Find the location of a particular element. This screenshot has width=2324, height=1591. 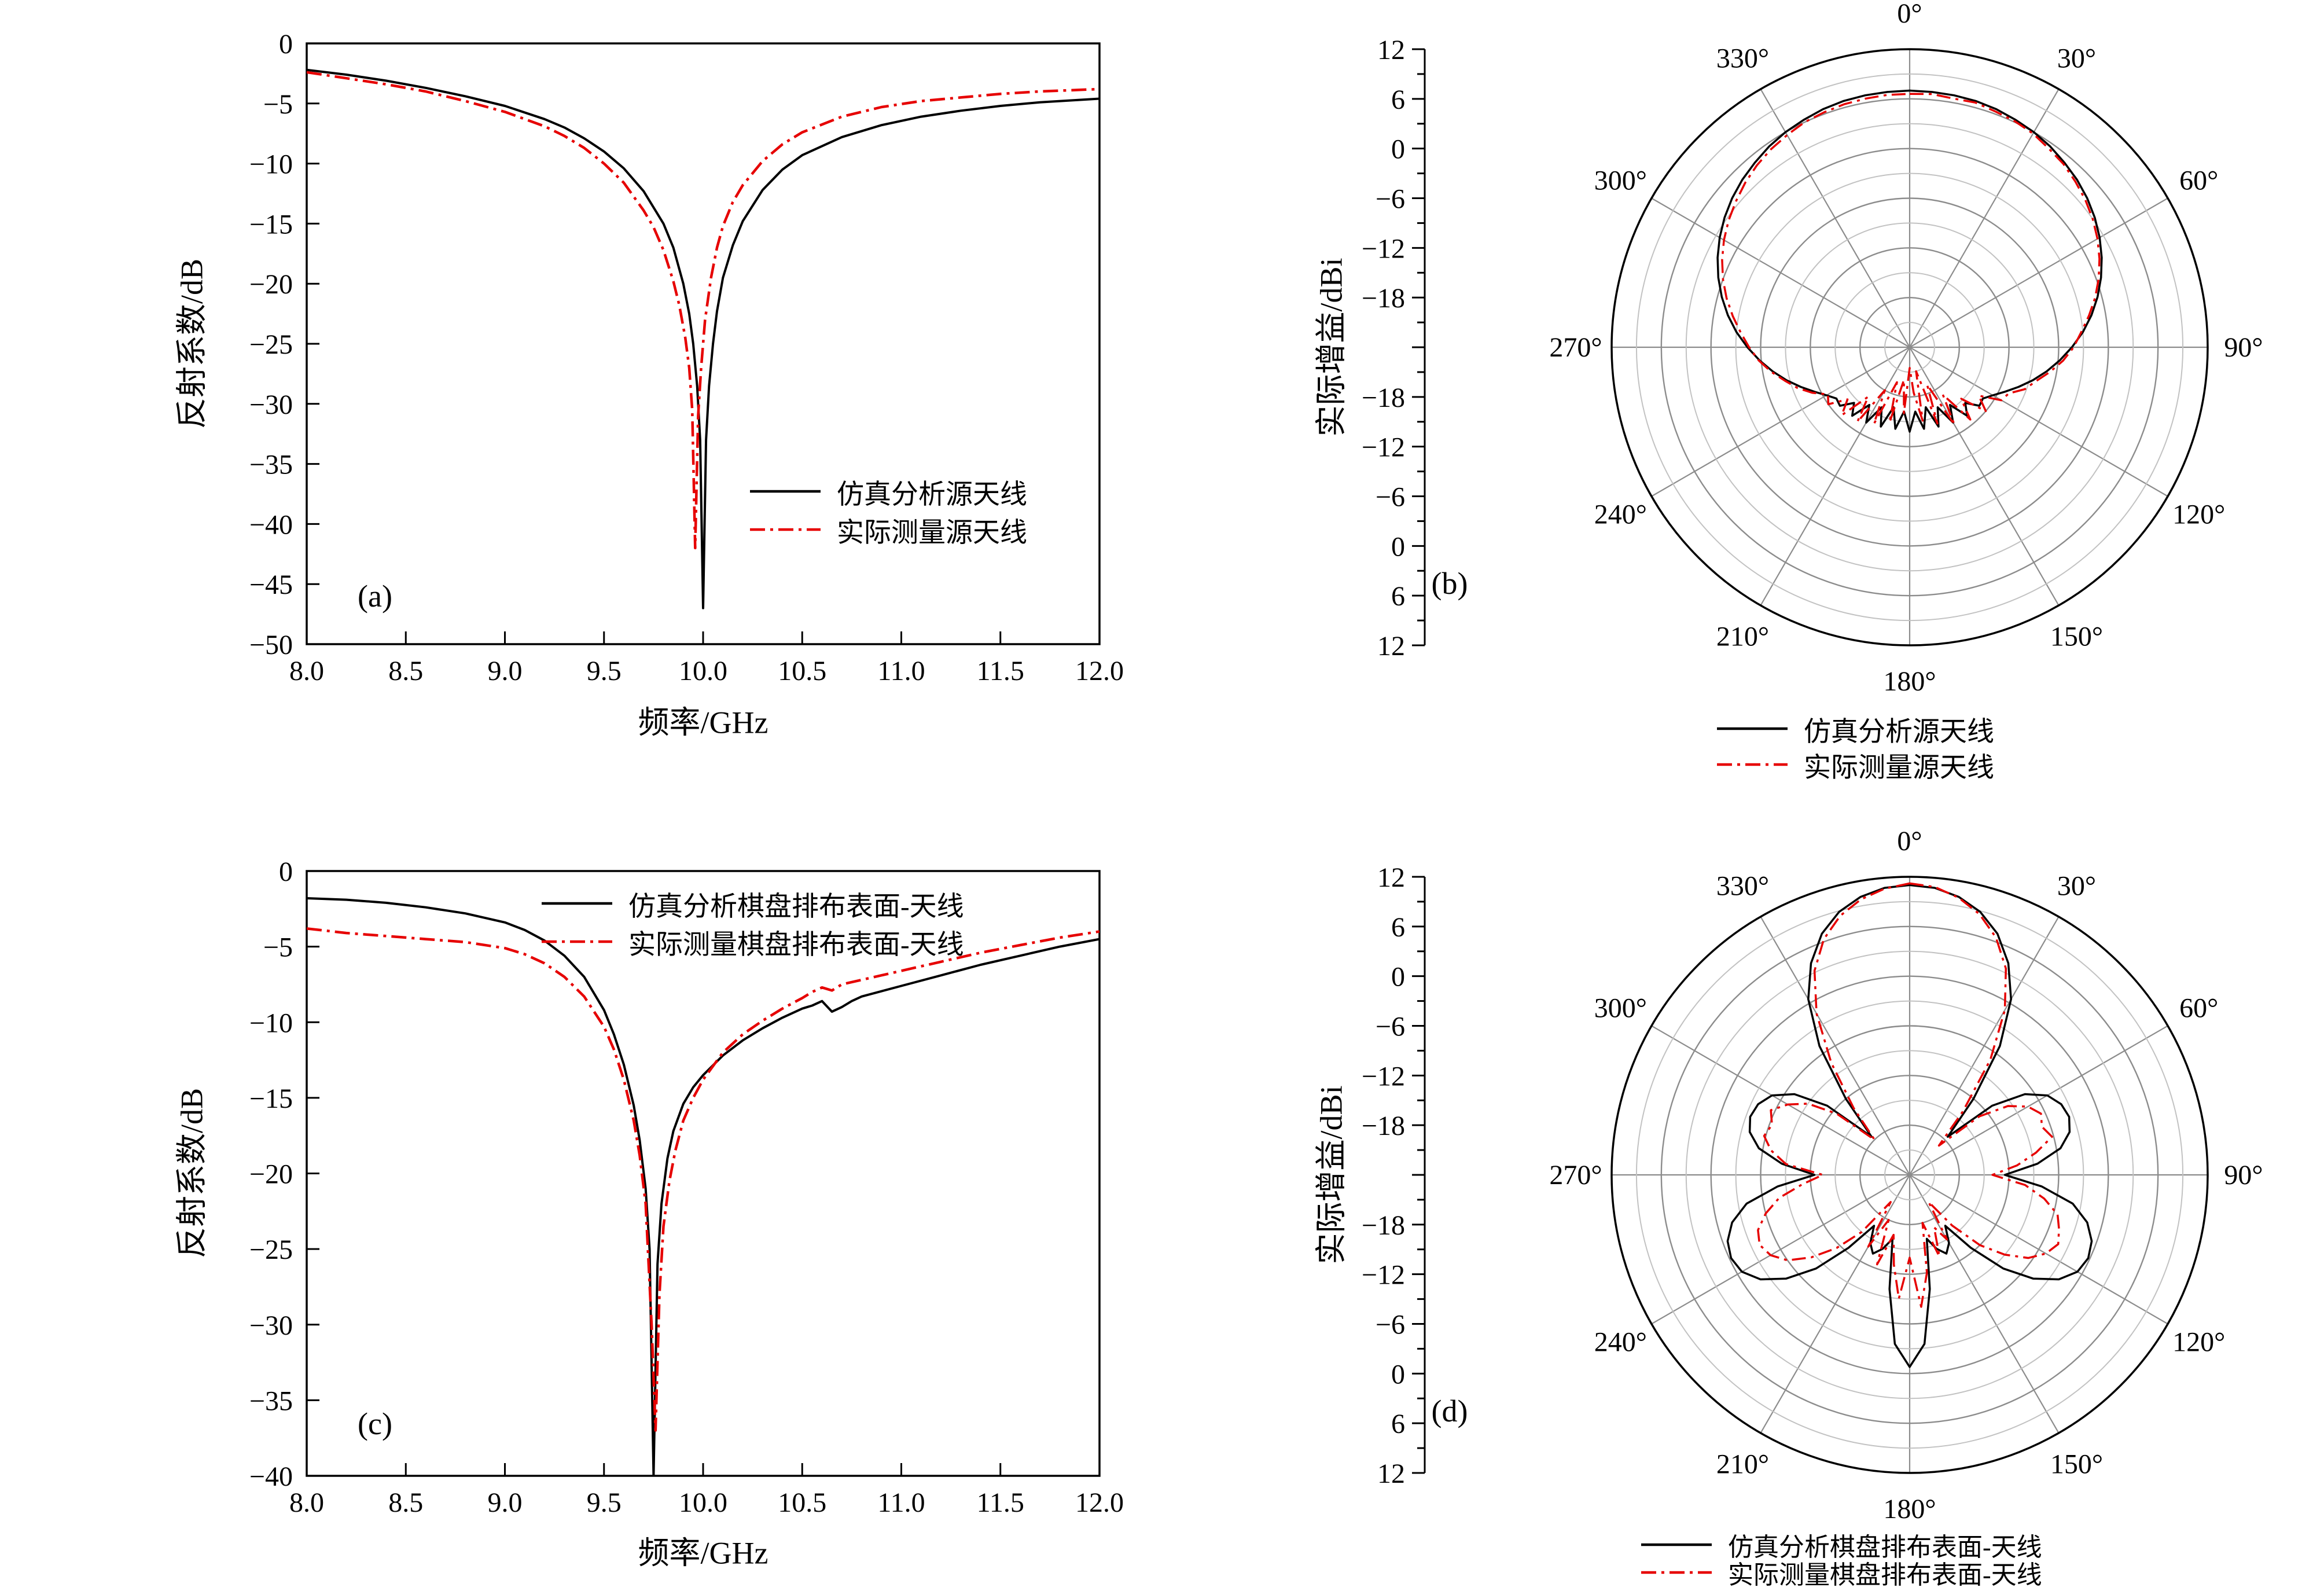

angle-label: 210° is located at coordinates (1742, 1465).